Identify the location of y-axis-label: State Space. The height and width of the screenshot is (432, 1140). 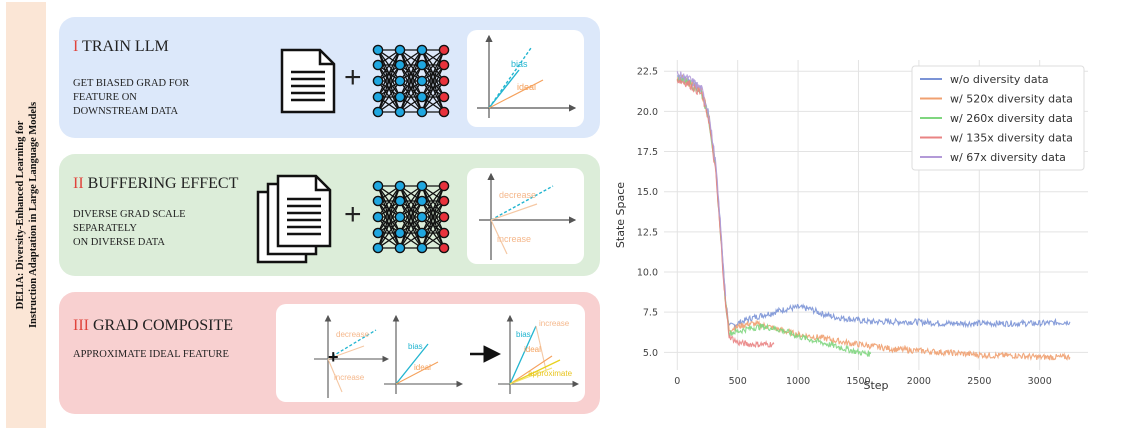
(620, 215).